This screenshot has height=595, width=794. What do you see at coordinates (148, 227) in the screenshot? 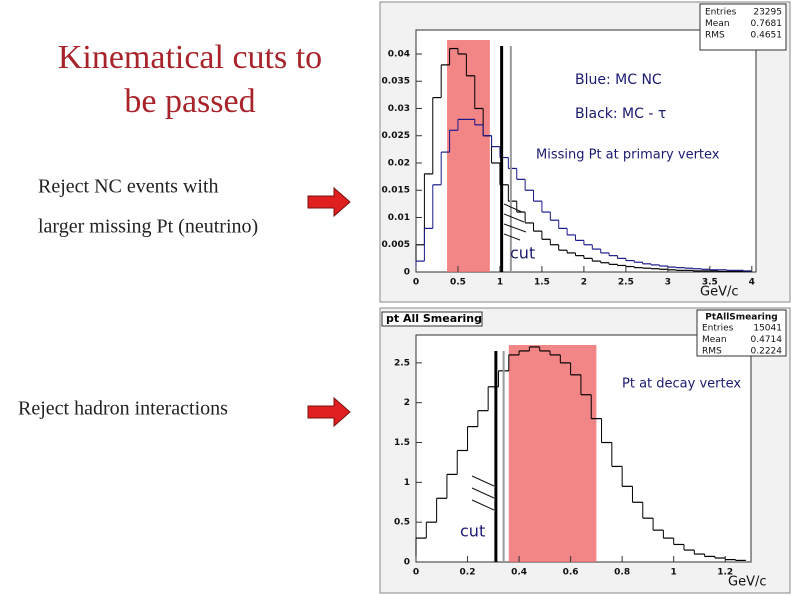
I see `note: larger missing Pt (neutrino)` at bounding box center [148, 227].